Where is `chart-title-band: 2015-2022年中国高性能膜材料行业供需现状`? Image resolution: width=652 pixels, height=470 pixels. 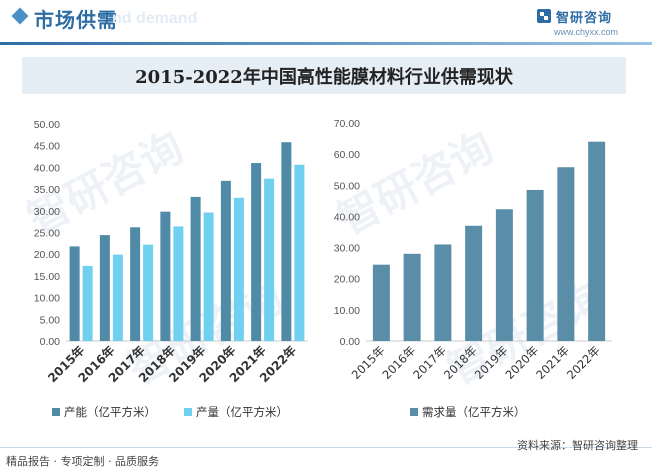 chart-title-band: 2015-2022年中国高性能膜材料行业供需现状 is located at coordinates (324, 75).